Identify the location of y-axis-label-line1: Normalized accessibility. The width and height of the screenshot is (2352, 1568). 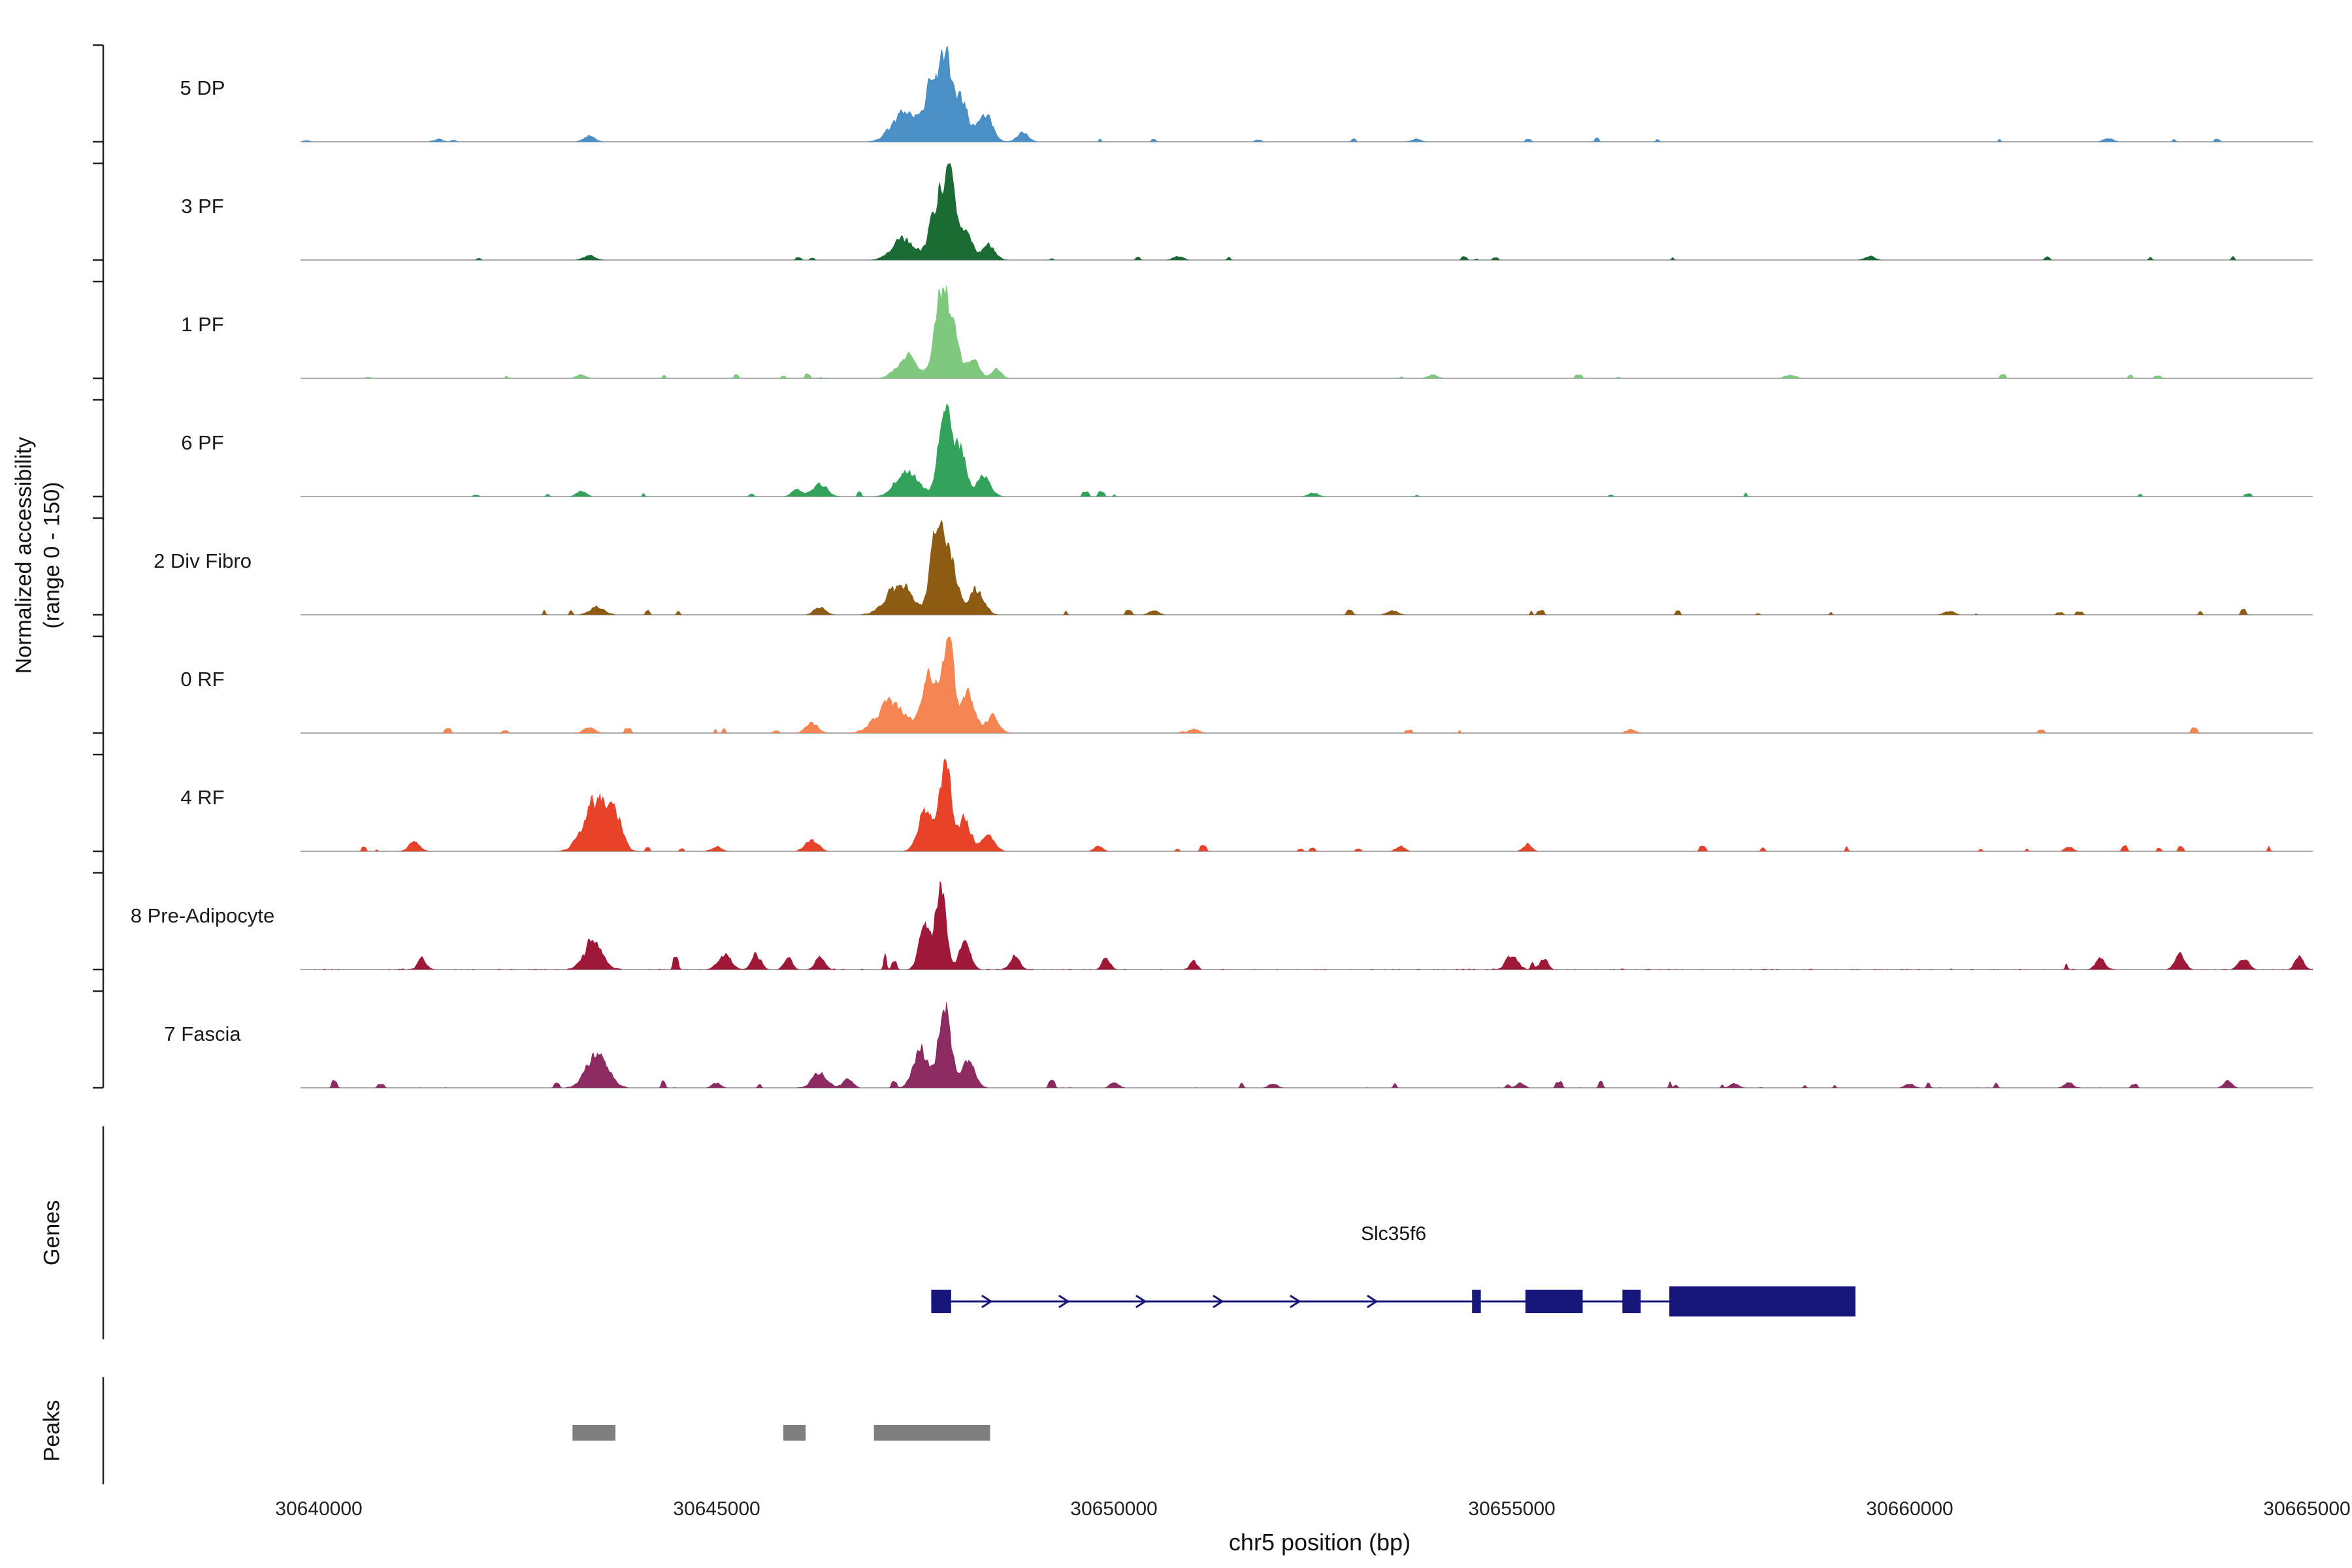
(24, 555).